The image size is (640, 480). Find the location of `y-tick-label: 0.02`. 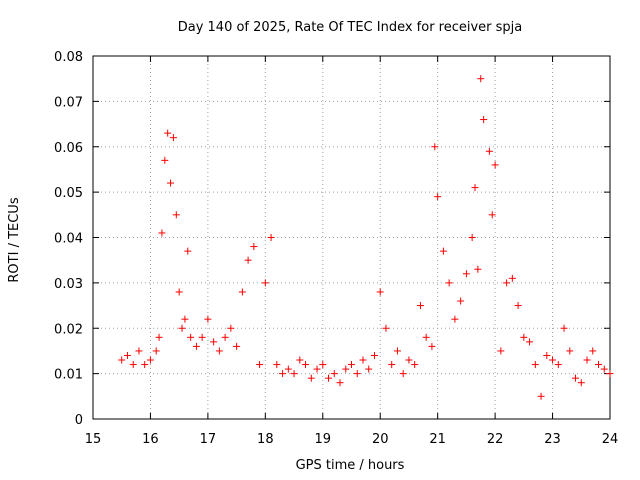

y-tick-label: 0.02 is located at coordinates (68, 329).